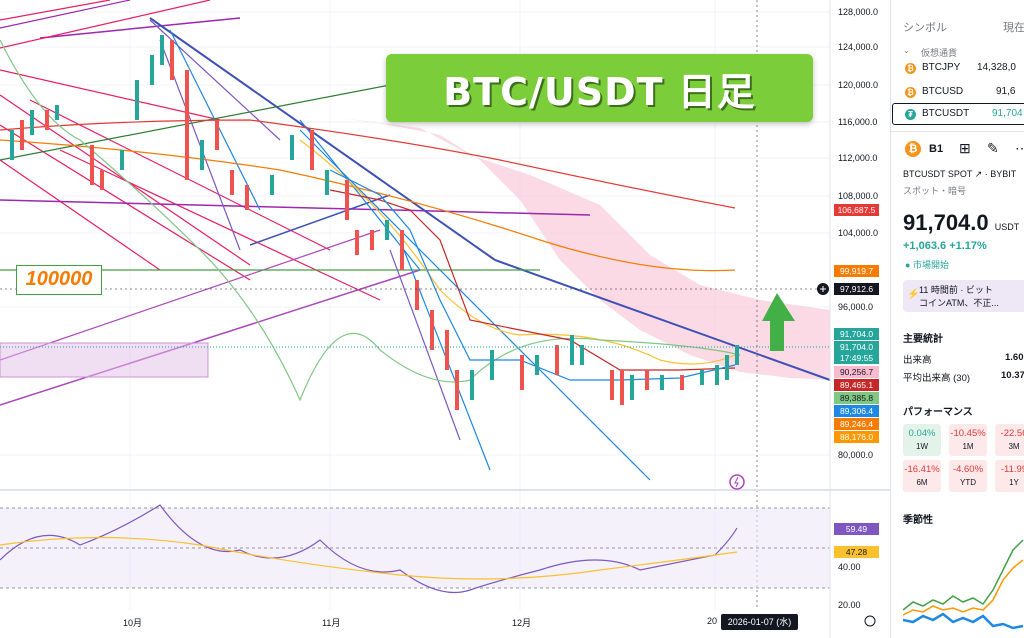 This screenshot has height=638, width=1024. What do you see at coordinates (856, 347) in the screenshot?
I see `current-price-tag: 91,704.0` at bounding box center [856, 347].